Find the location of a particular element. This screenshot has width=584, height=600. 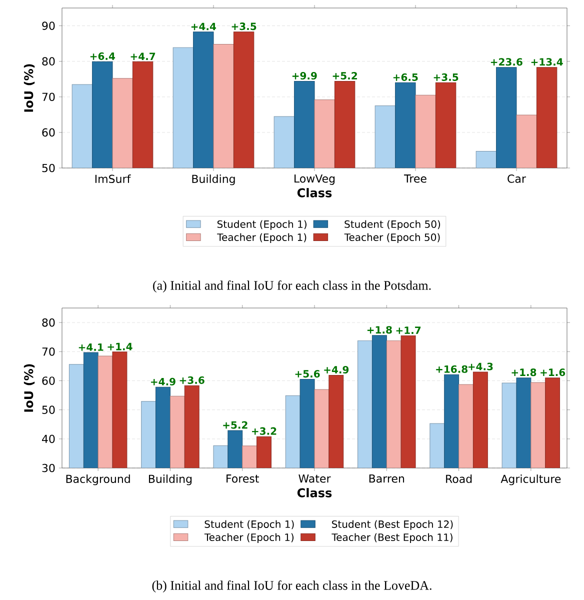

y-tick-label: 40 is located at coordinates (48, 439).